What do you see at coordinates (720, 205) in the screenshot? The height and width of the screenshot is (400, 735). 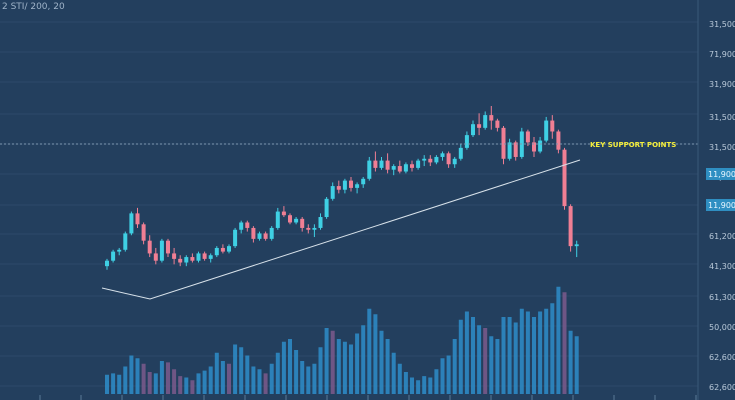 I see `price-badge` at bounding box center [720, 205].